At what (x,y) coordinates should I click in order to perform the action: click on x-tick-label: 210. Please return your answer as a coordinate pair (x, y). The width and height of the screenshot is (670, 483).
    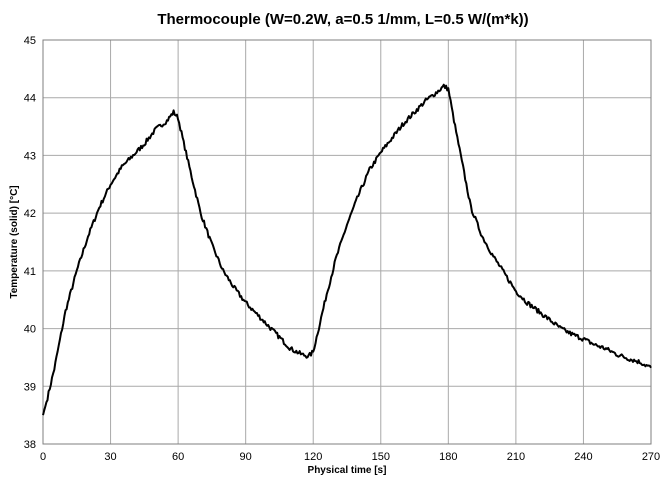
    Looking at the image, I should click on (516, 457).